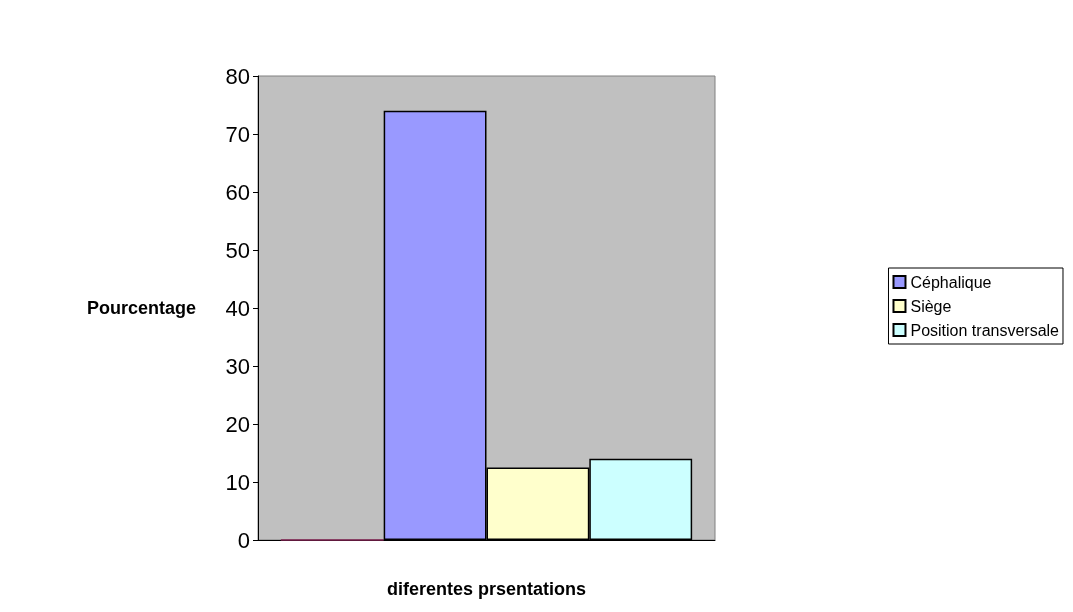 The image size is (1073, 612). Describe the element at coordinates (237, 424) in the screenshot. I see `y-tick-label: 20` at that location.